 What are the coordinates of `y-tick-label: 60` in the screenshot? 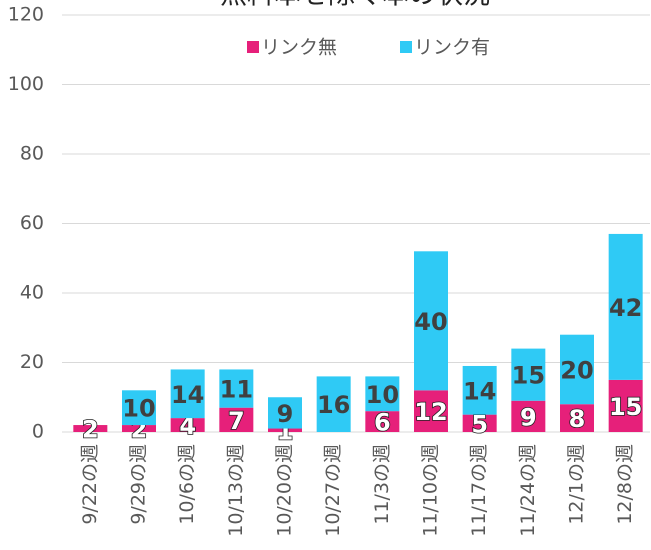 It's located at (32, 223).